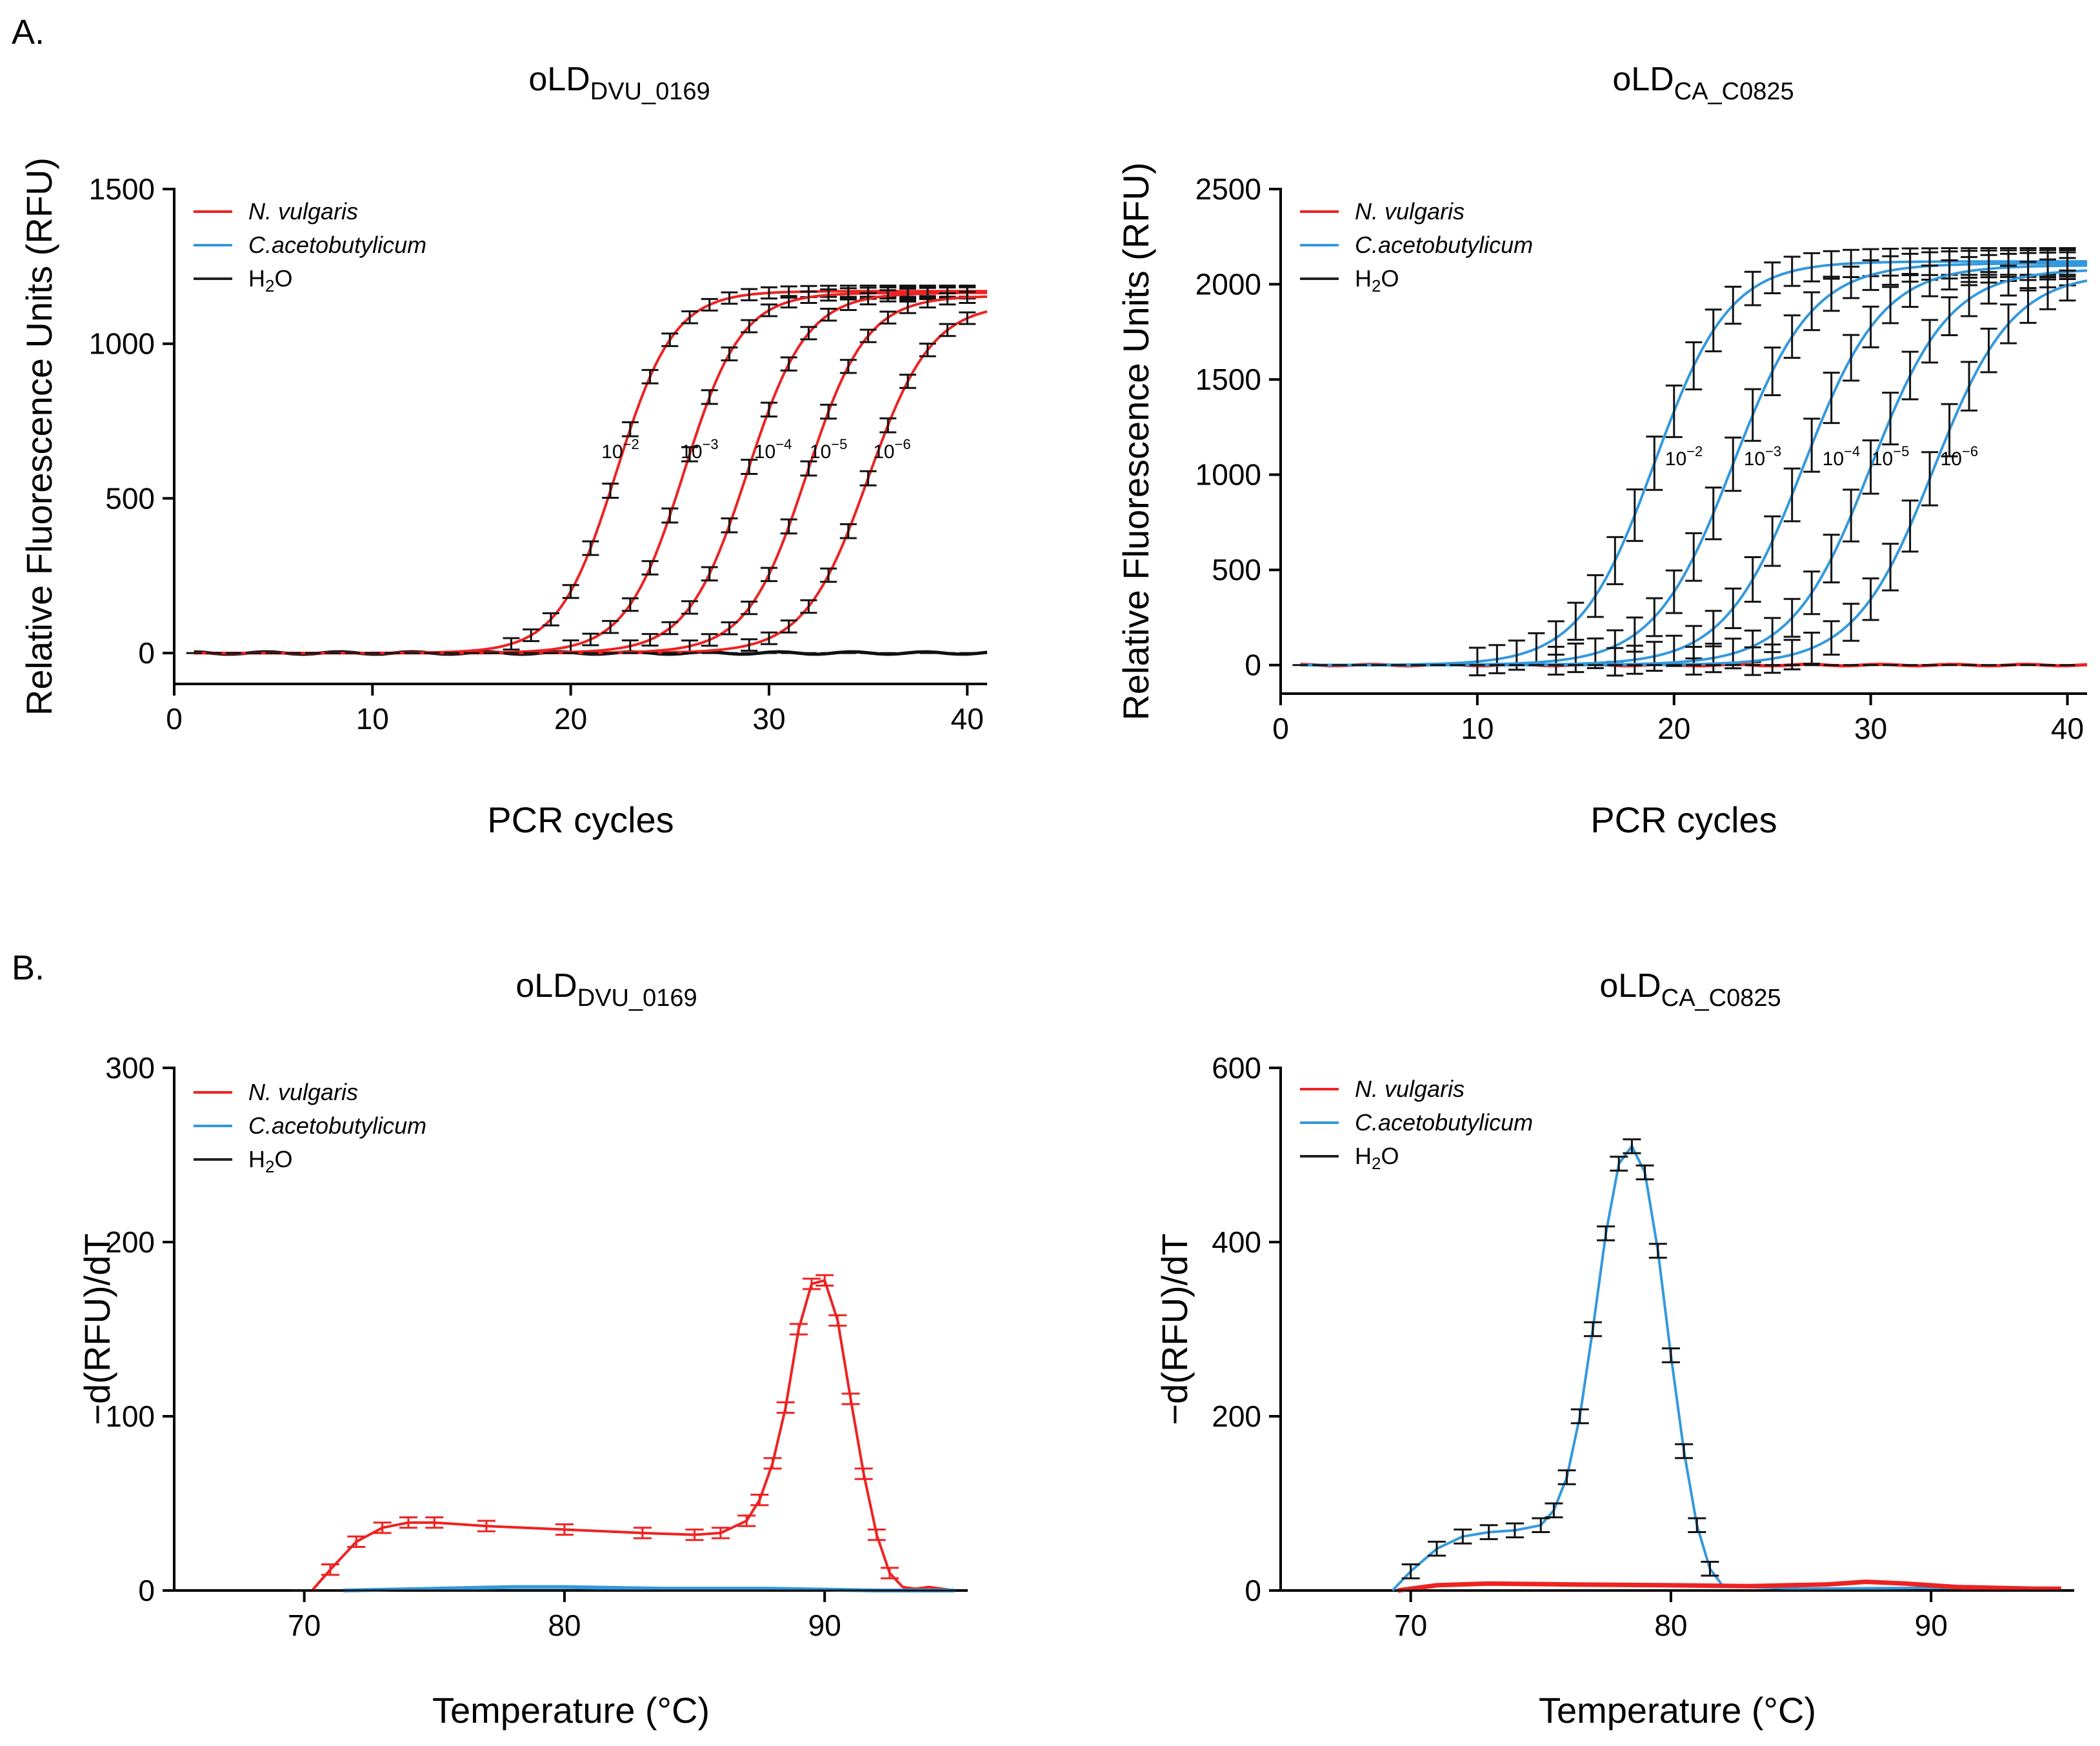 Image resolution: width=2100 pixels, height=1746 pixels. I want to click on y-tick-label: 2000, so click(1228, 284).